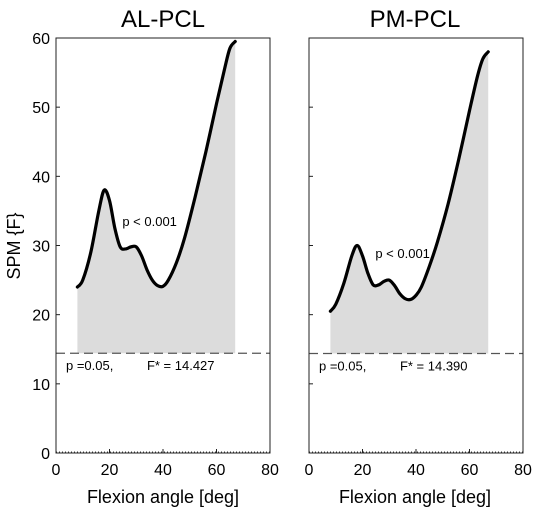 Image resolution: width=550 pixels, height=516 pixels. I want to click on spm-curve-line, so click(156, 164).